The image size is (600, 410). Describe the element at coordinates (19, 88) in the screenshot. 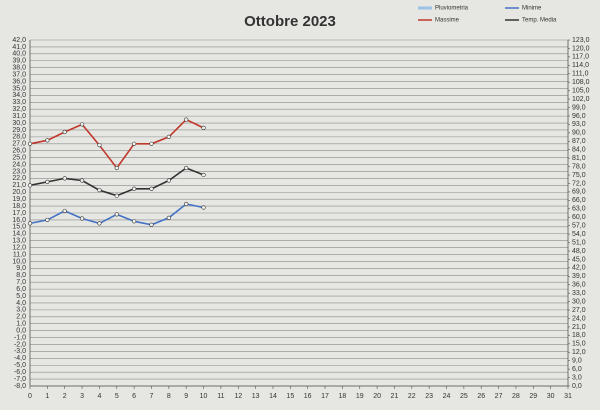

I see `y-tick-label: 35,0` at that location.